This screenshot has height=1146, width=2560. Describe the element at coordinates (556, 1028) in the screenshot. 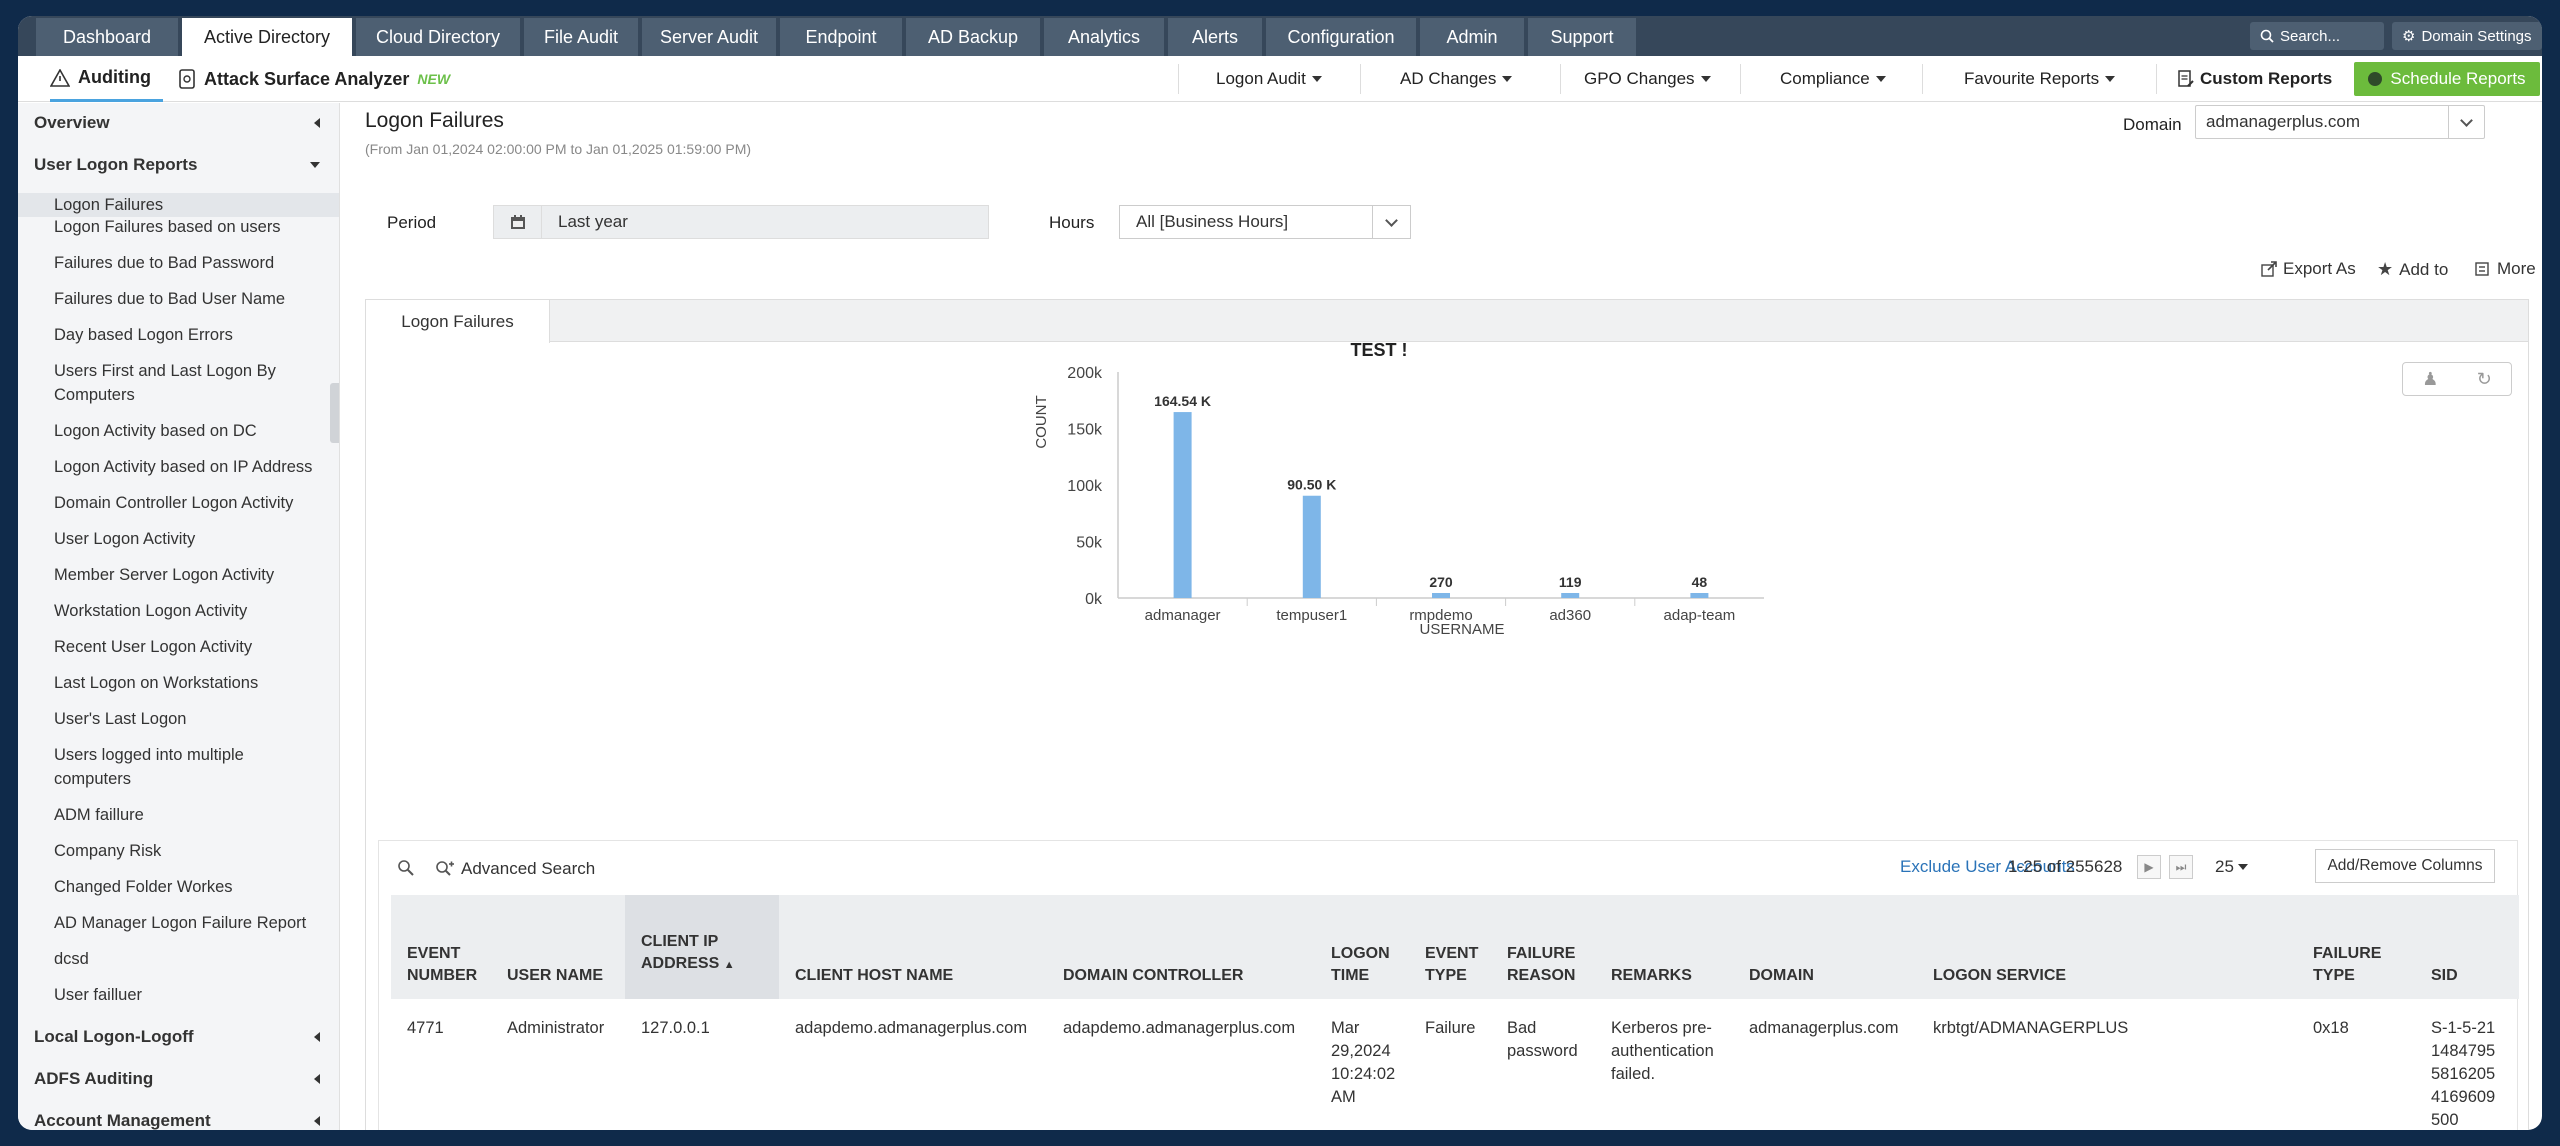

I see `cell-user-name: Administrator` at that location.